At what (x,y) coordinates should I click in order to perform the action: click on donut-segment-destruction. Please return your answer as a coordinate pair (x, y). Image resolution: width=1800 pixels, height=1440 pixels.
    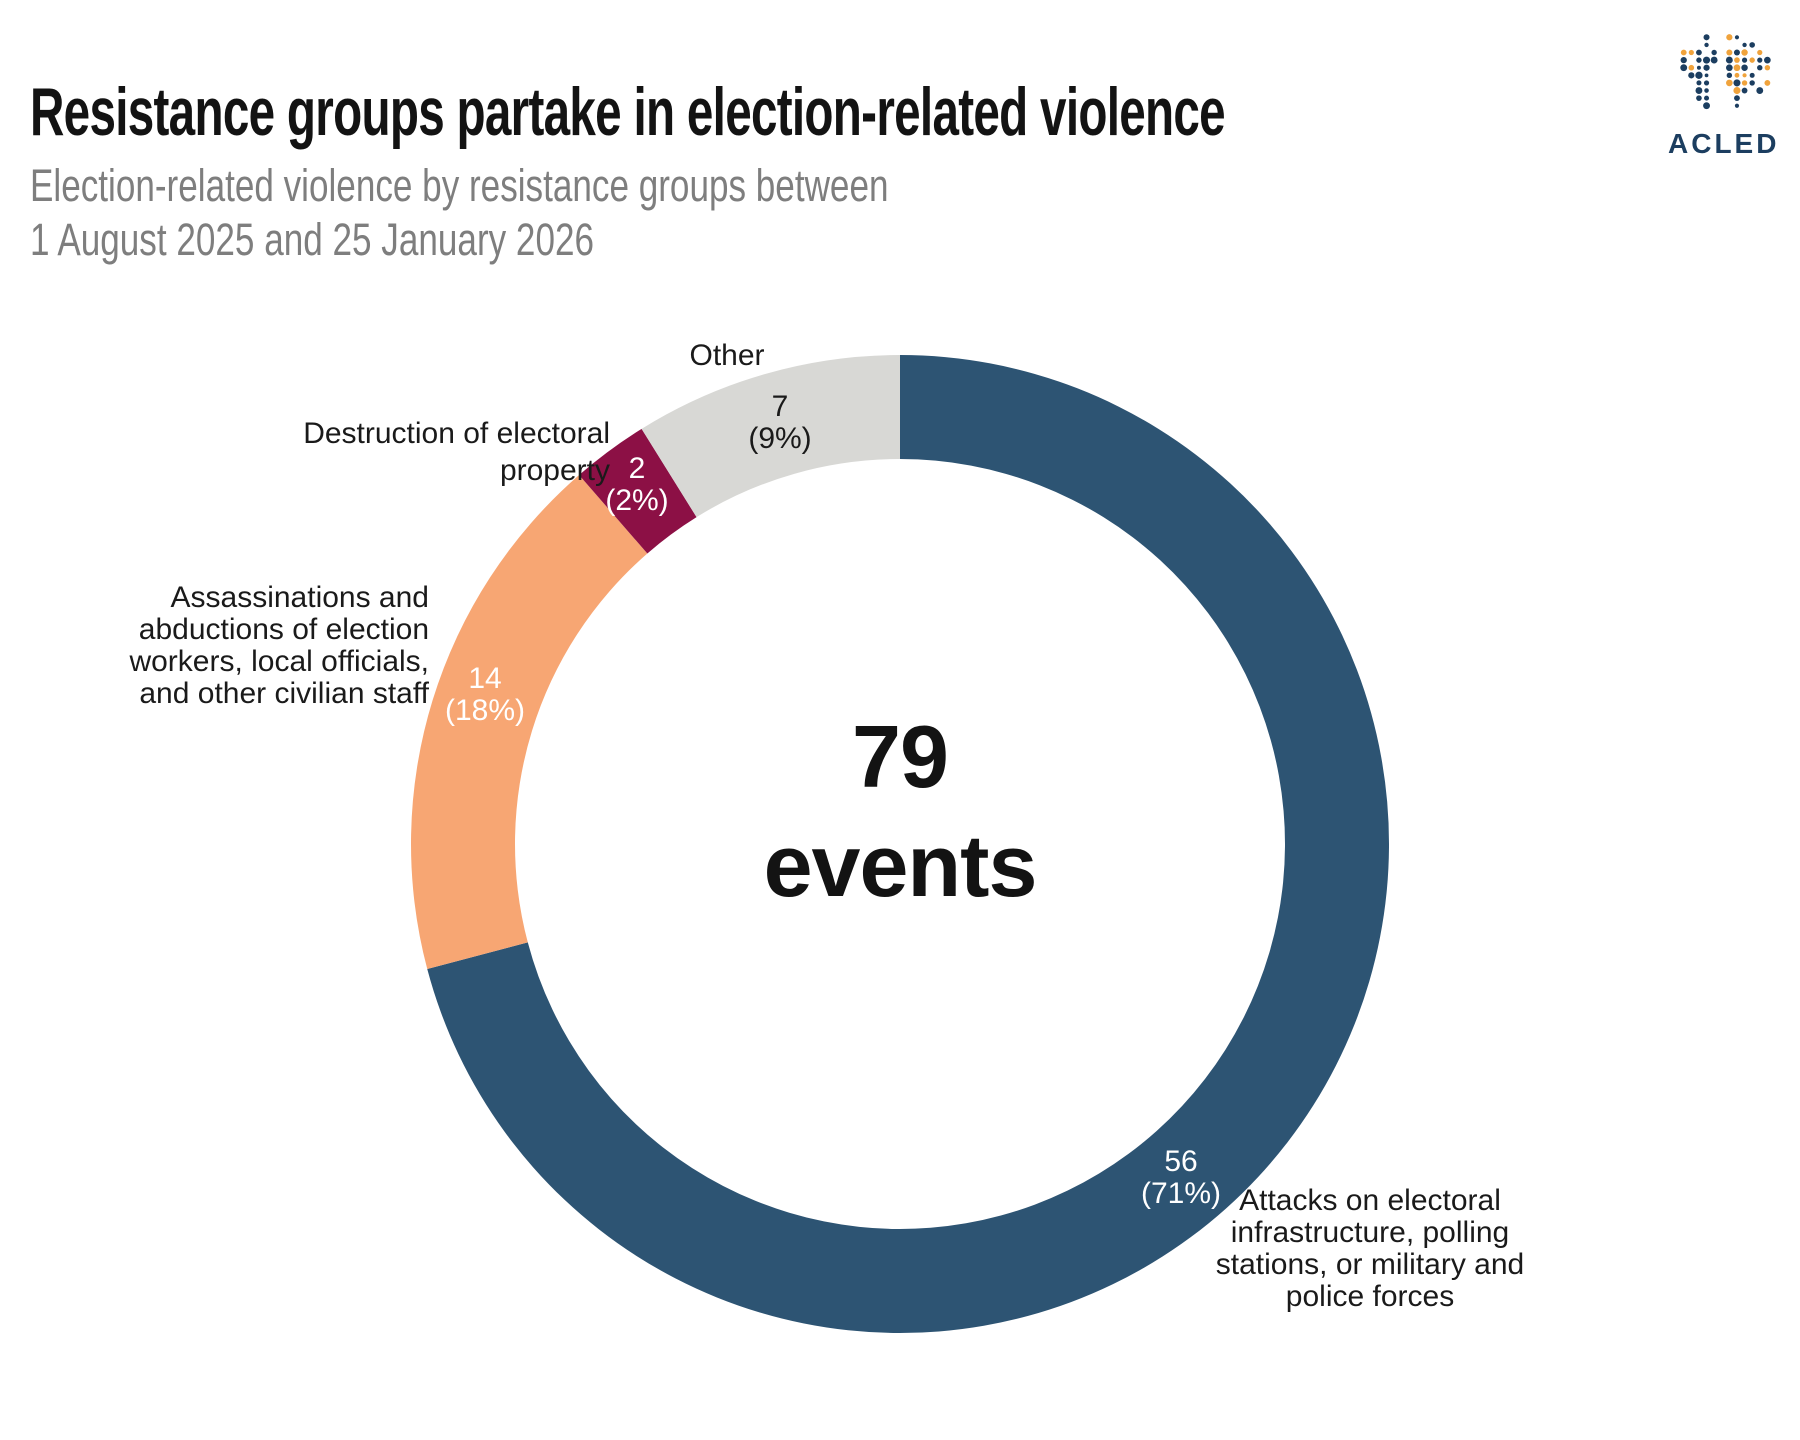
    Looking at the image, I should click on (638, 491).